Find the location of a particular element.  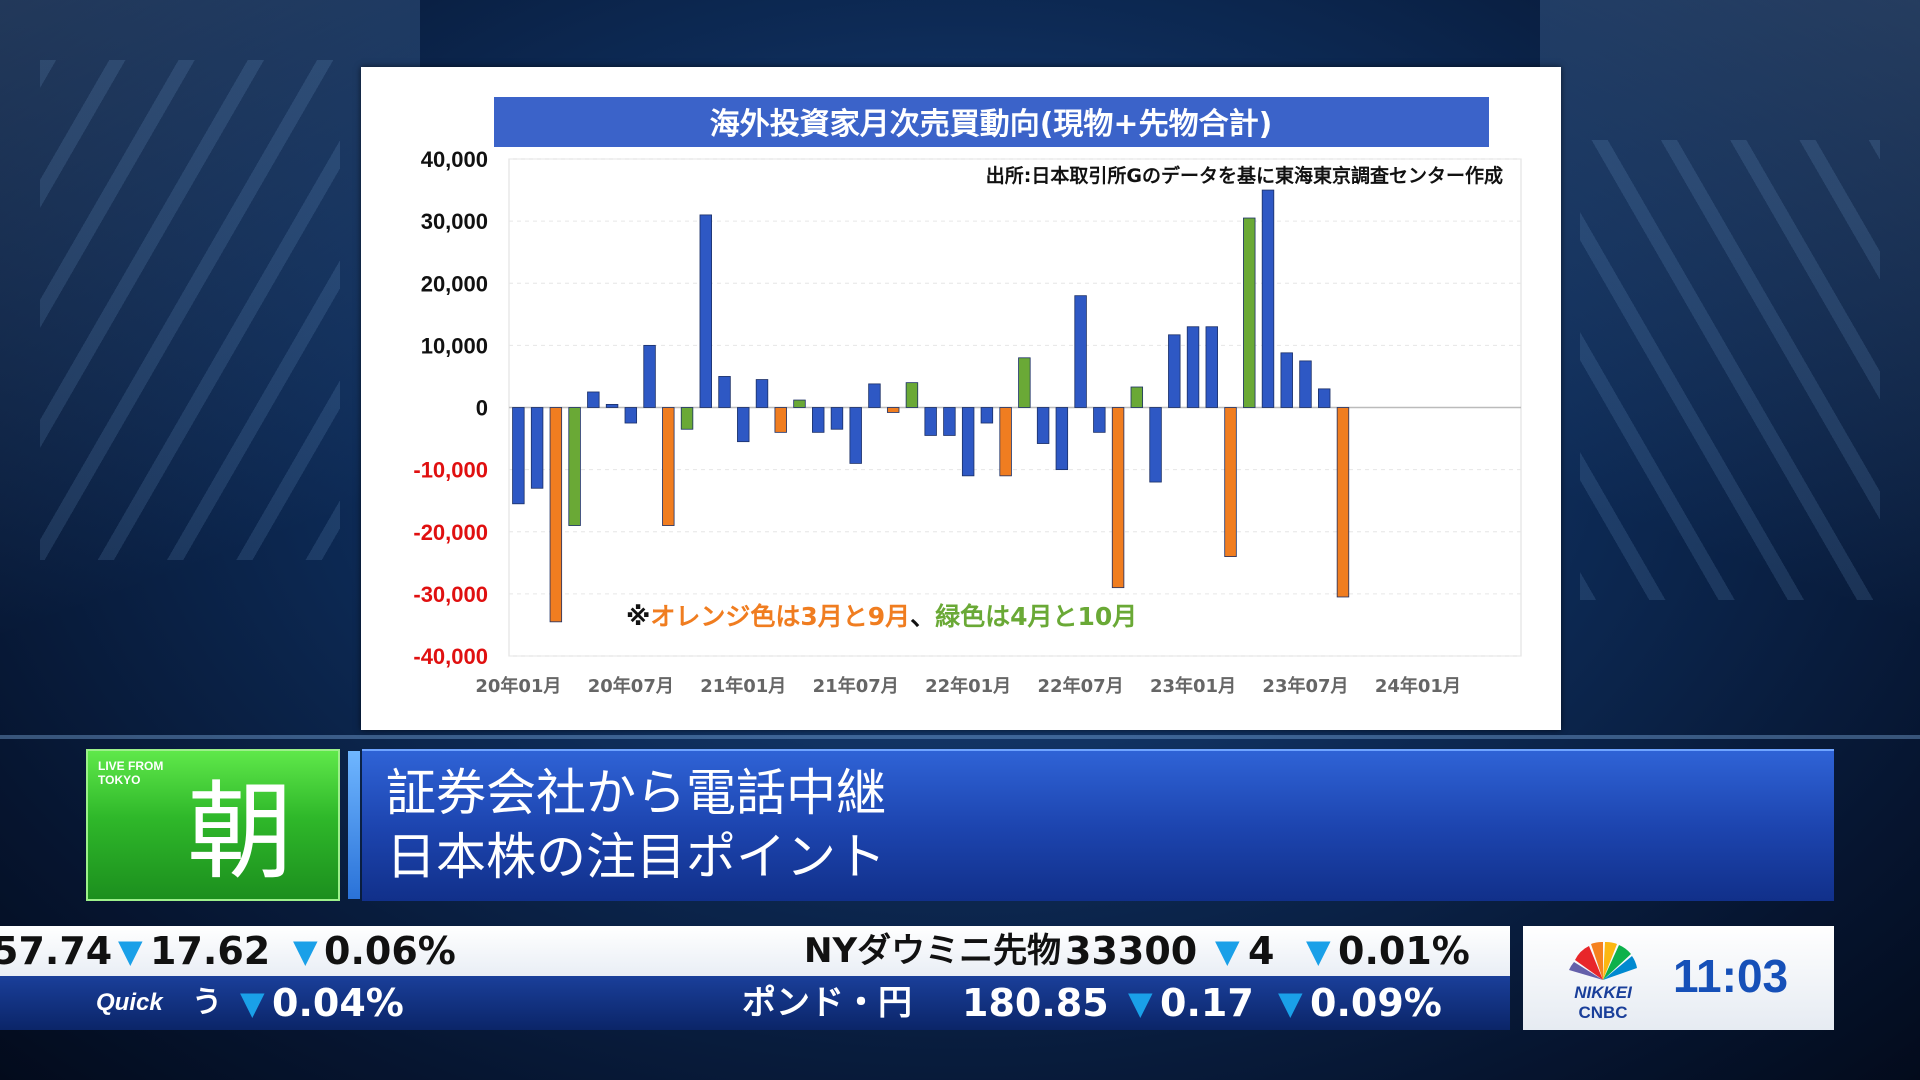

y-tick-label: -30,000 is located at coordinates (450, 594).